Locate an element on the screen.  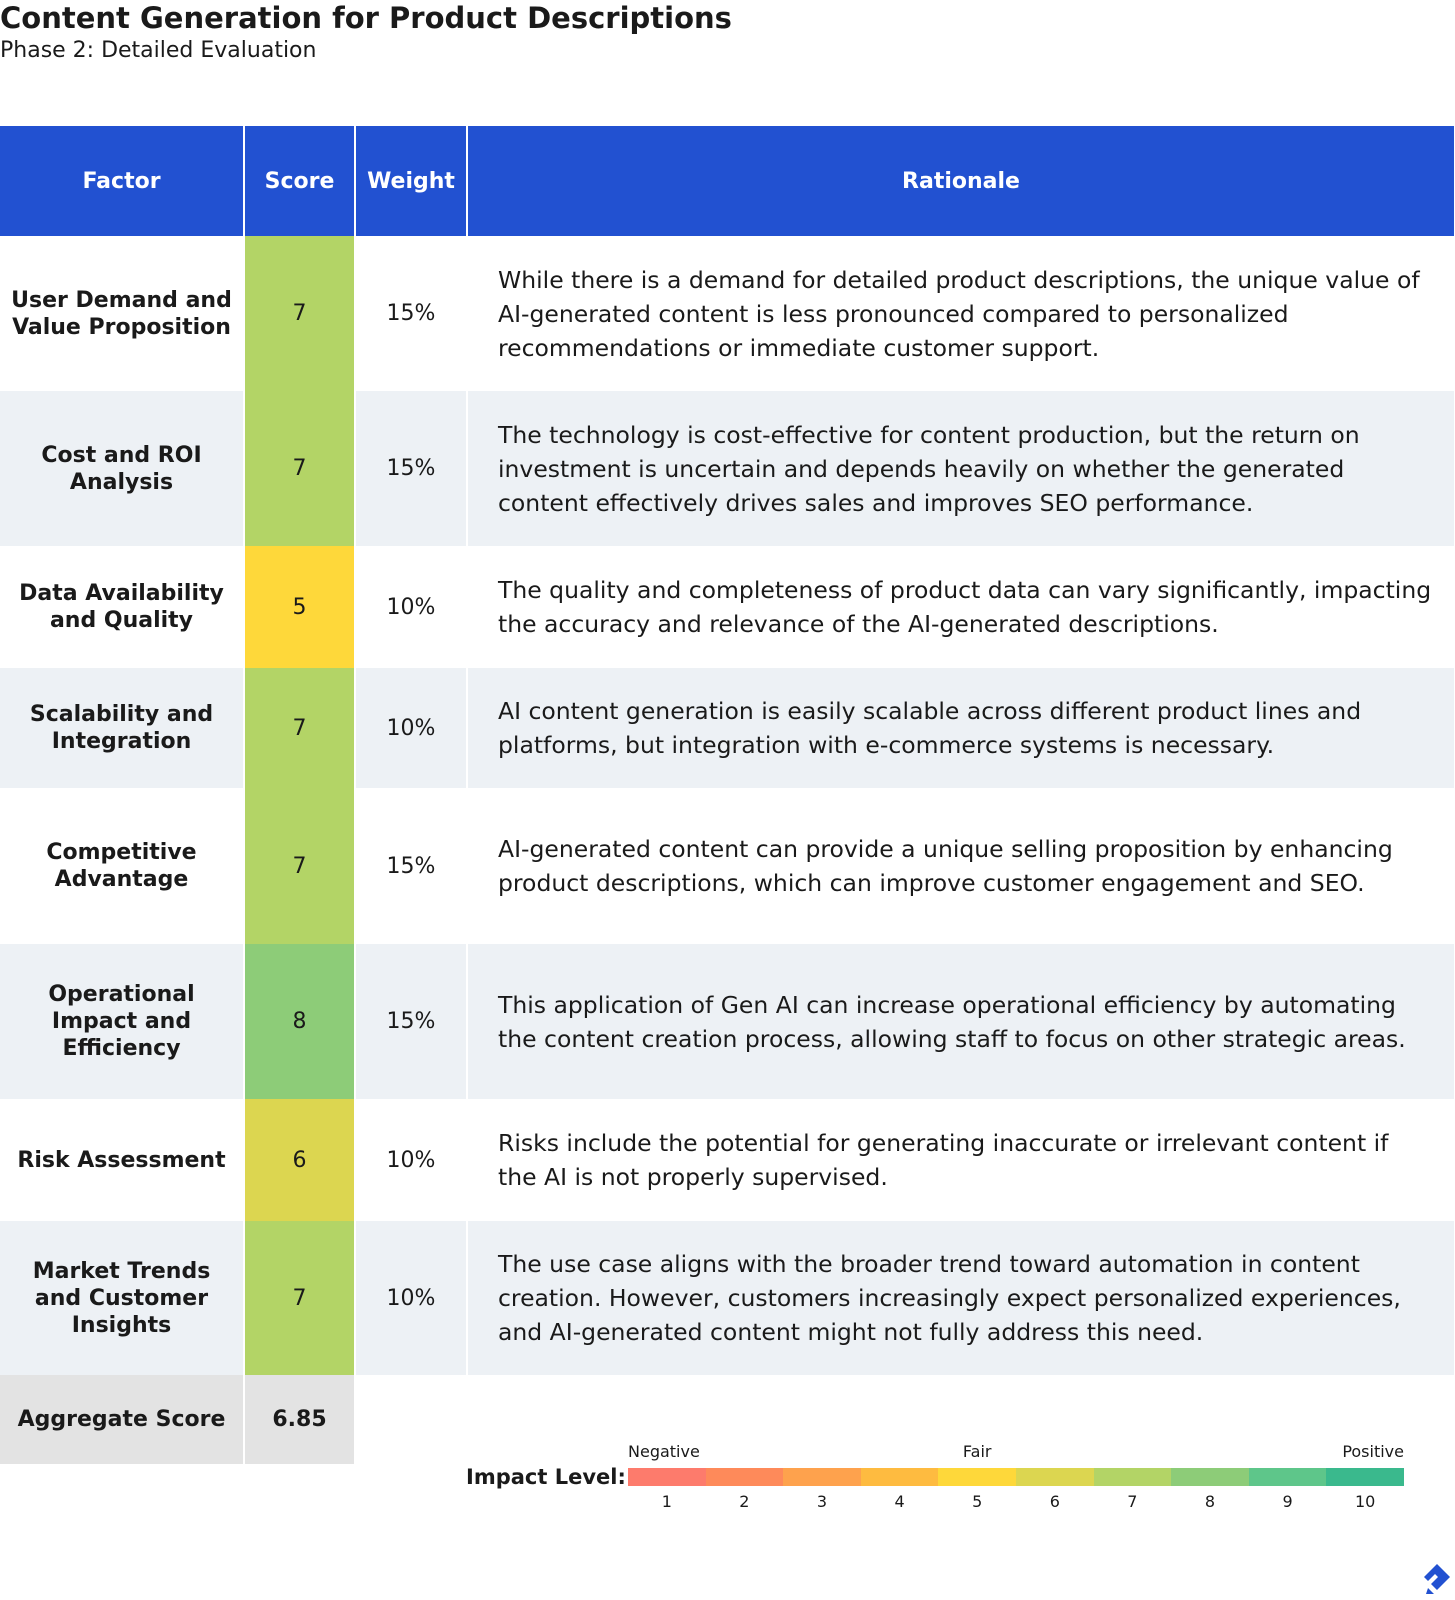
scale-label: Positive is located at coordinates (1373, 1451).